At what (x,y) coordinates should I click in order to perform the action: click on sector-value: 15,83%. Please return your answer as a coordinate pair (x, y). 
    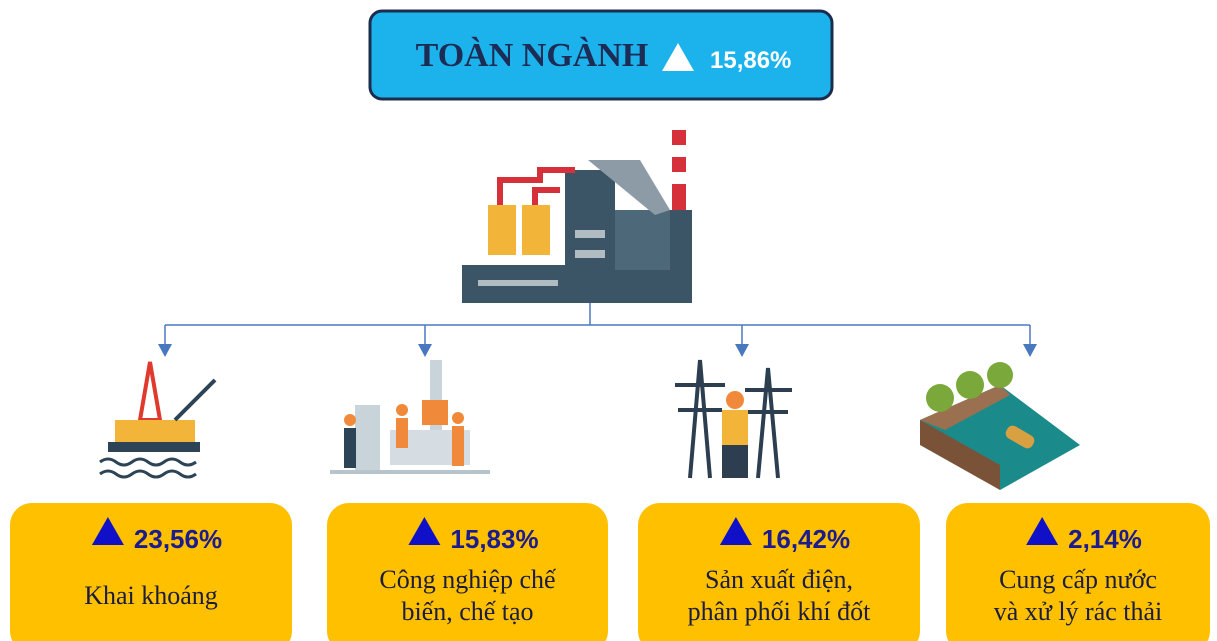
    Looking at the image, I should click on (494, 539).